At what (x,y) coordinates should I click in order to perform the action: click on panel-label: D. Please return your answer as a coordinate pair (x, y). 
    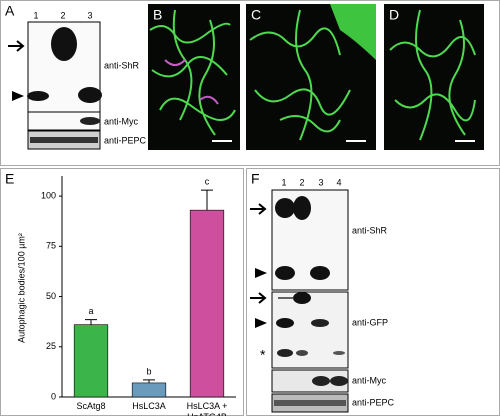
    Looking at the image, I should click on (394, 15).